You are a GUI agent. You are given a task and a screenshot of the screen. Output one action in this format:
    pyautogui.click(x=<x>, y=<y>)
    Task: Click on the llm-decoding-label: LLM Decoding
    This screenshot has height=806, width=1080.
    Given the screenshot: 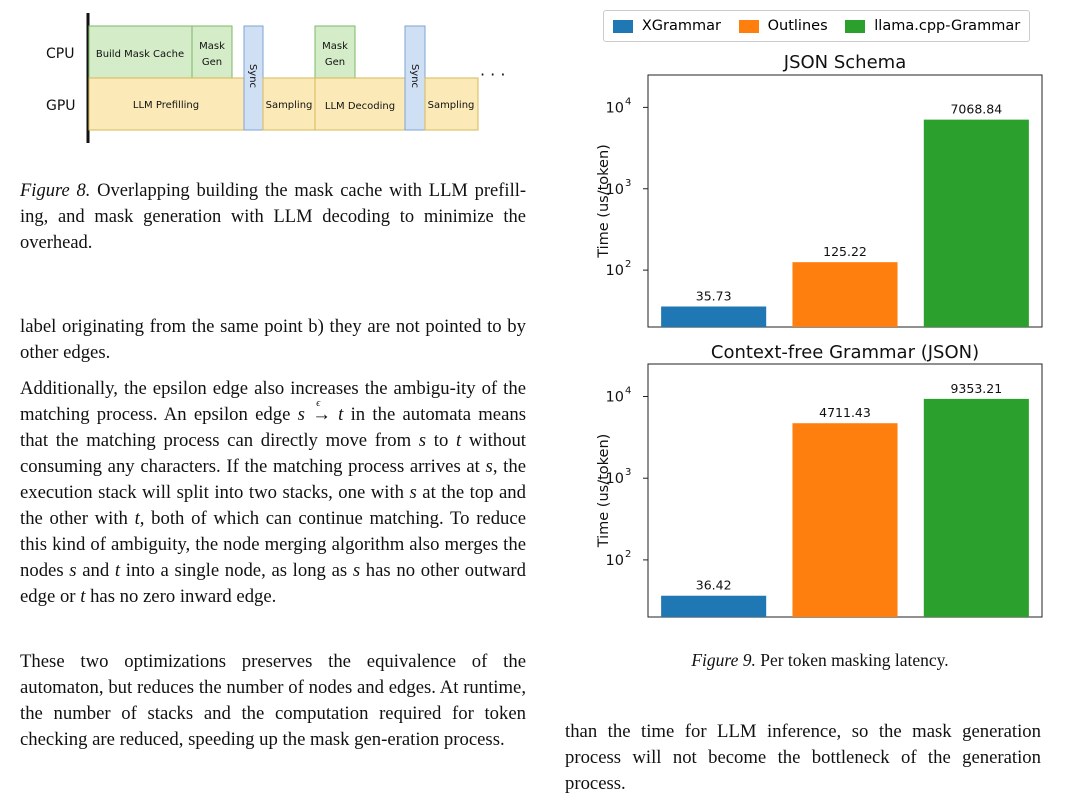 What is the action you would take?
    pyautogui.click(x=360, y=106)
    